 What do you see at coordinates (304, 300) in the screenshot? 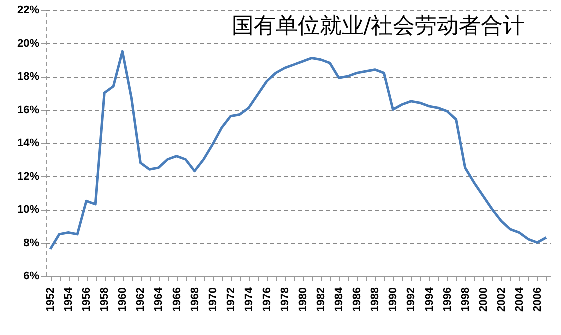
I see `x-tick-label: 1980` at bounding box center [304, 300].